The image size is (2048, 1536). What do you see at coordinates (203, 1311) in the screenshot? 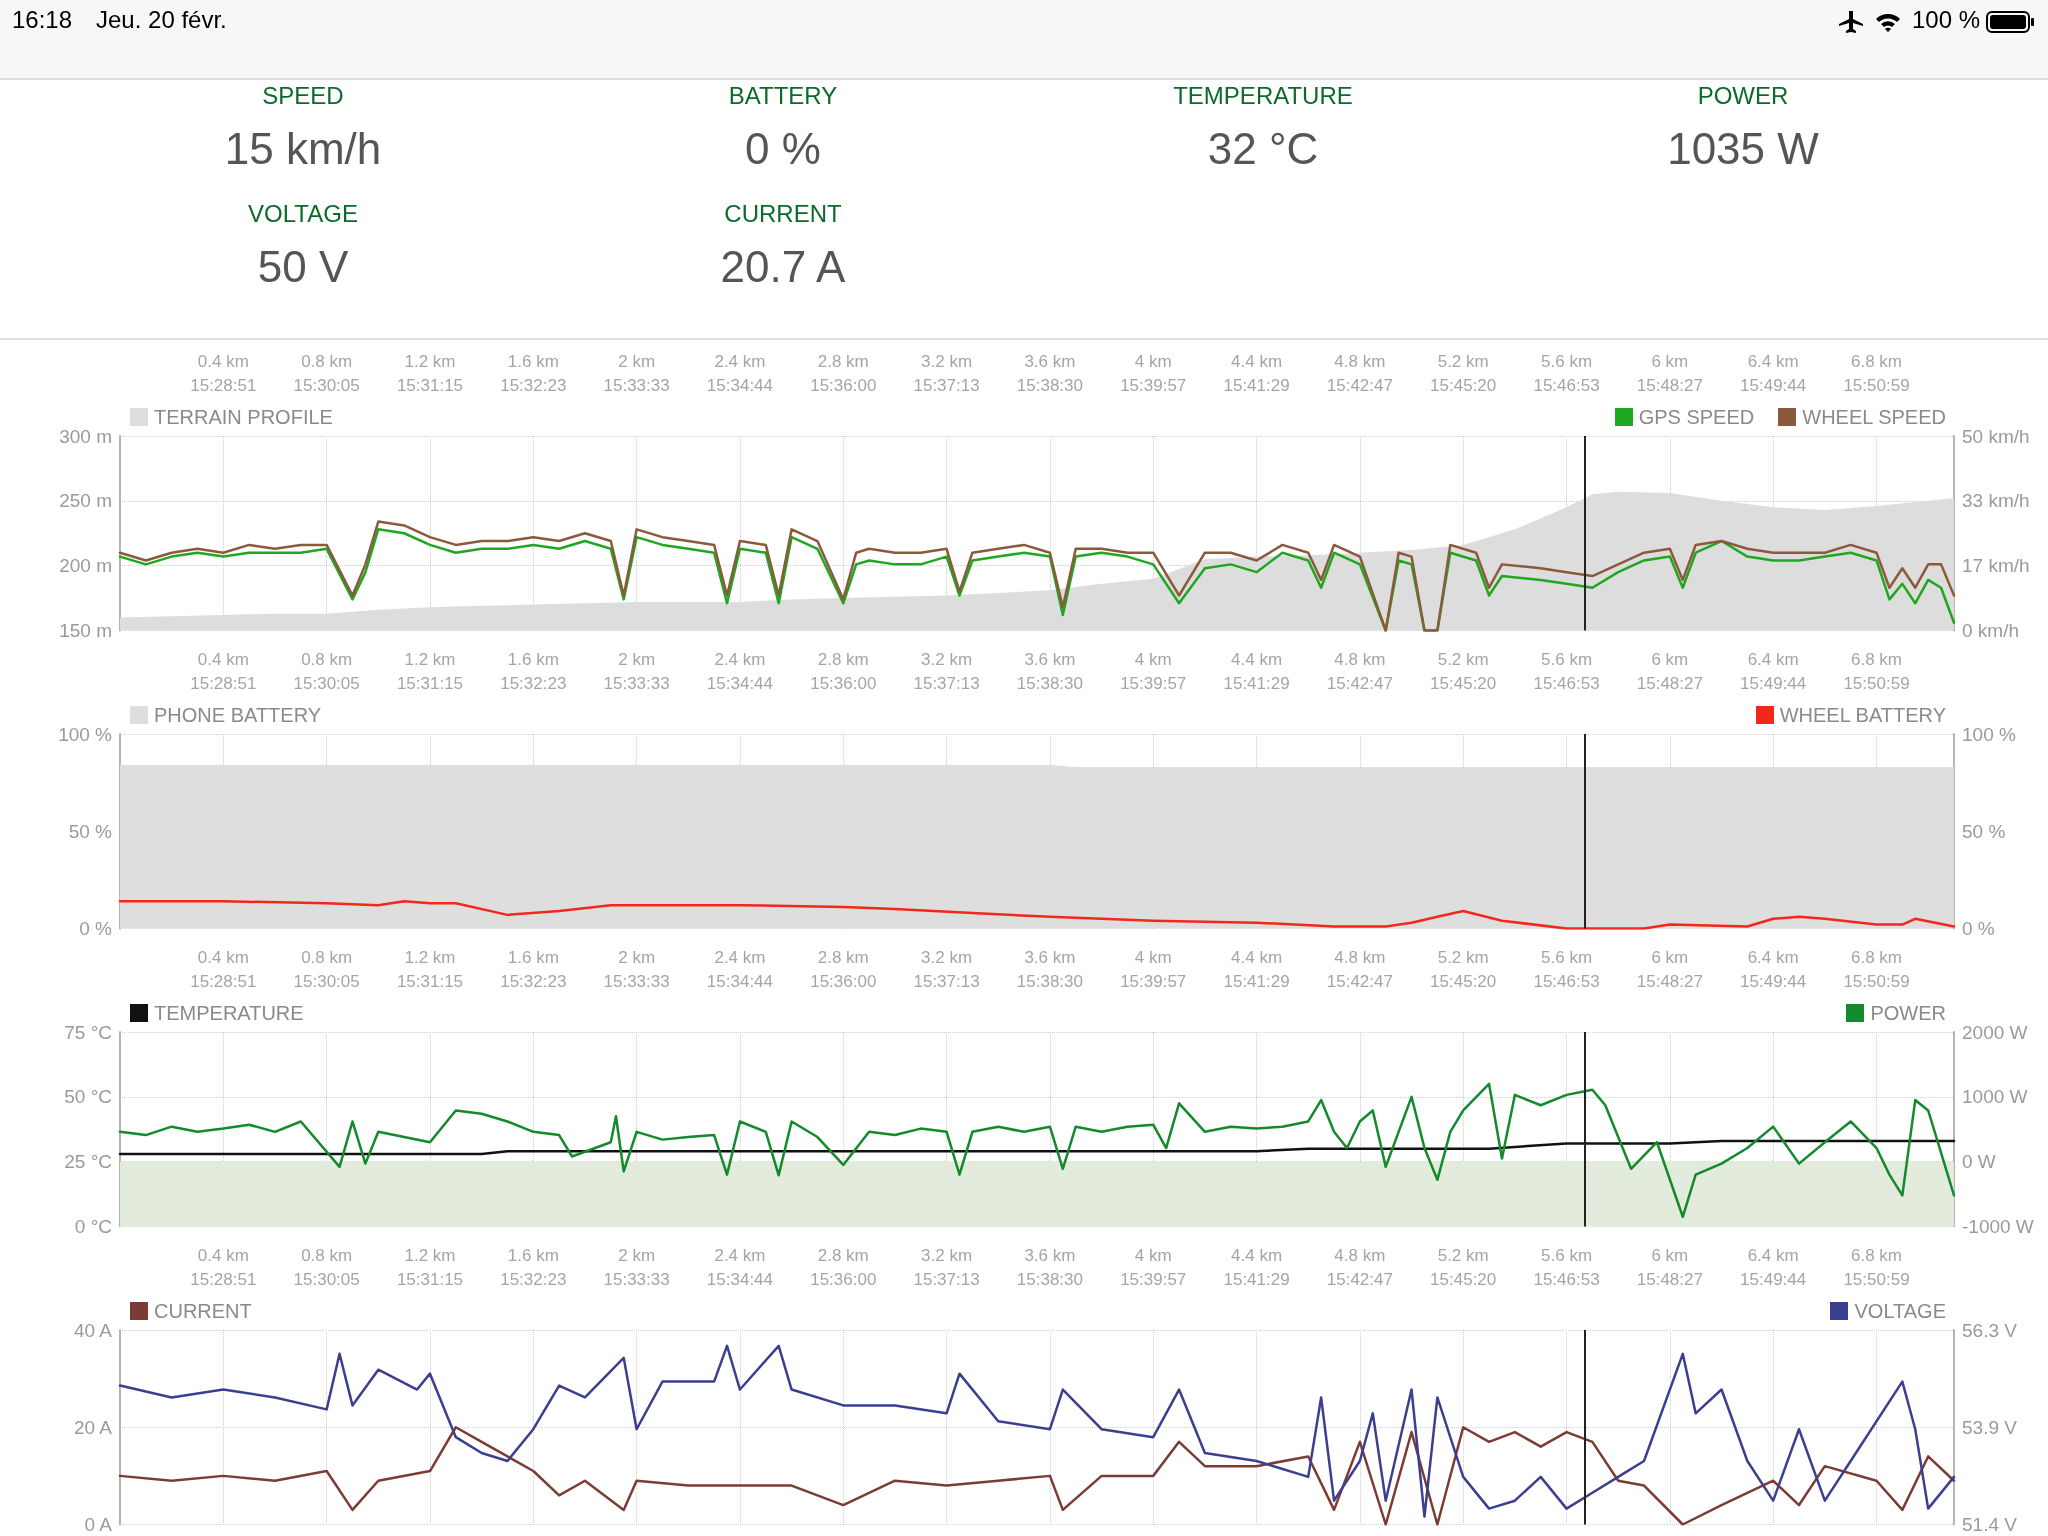
I see `legend-label: CURRENT` at bounding box center [203, 1311].